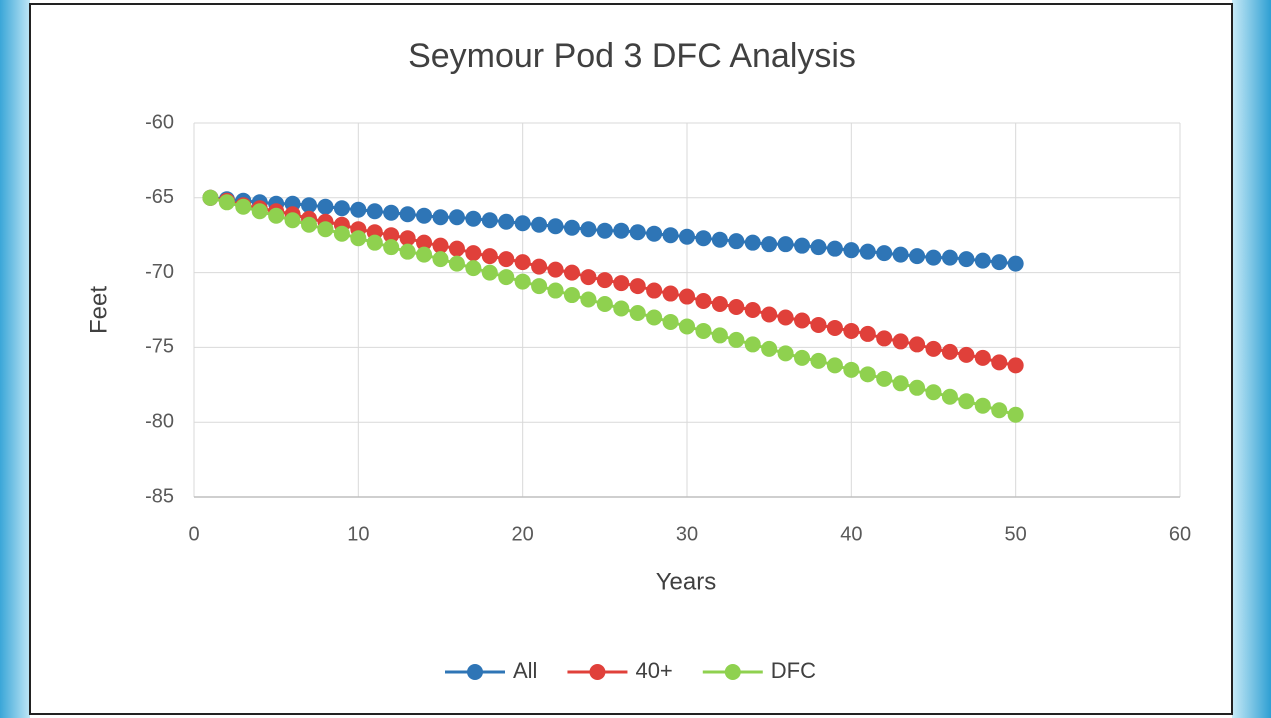  Describe the element at coordinates (597, 672) in the screenshot. I see `legend-marker` at that location.